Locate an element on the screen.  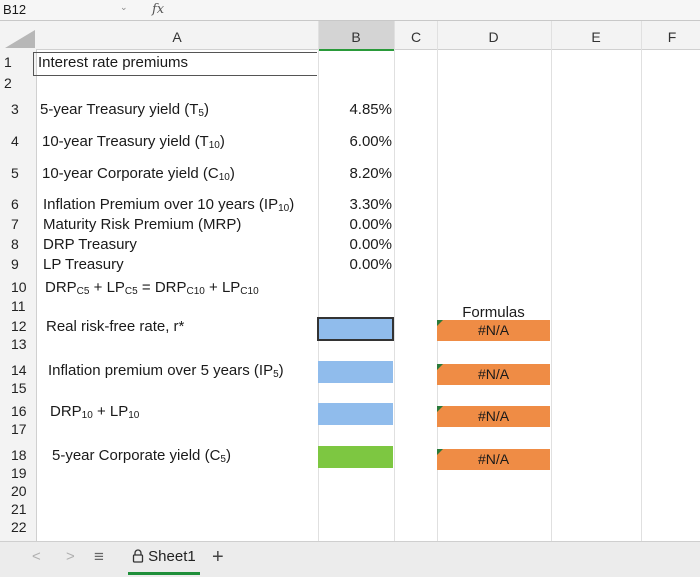
row-header: 17 is located at coordinates (19, 429).